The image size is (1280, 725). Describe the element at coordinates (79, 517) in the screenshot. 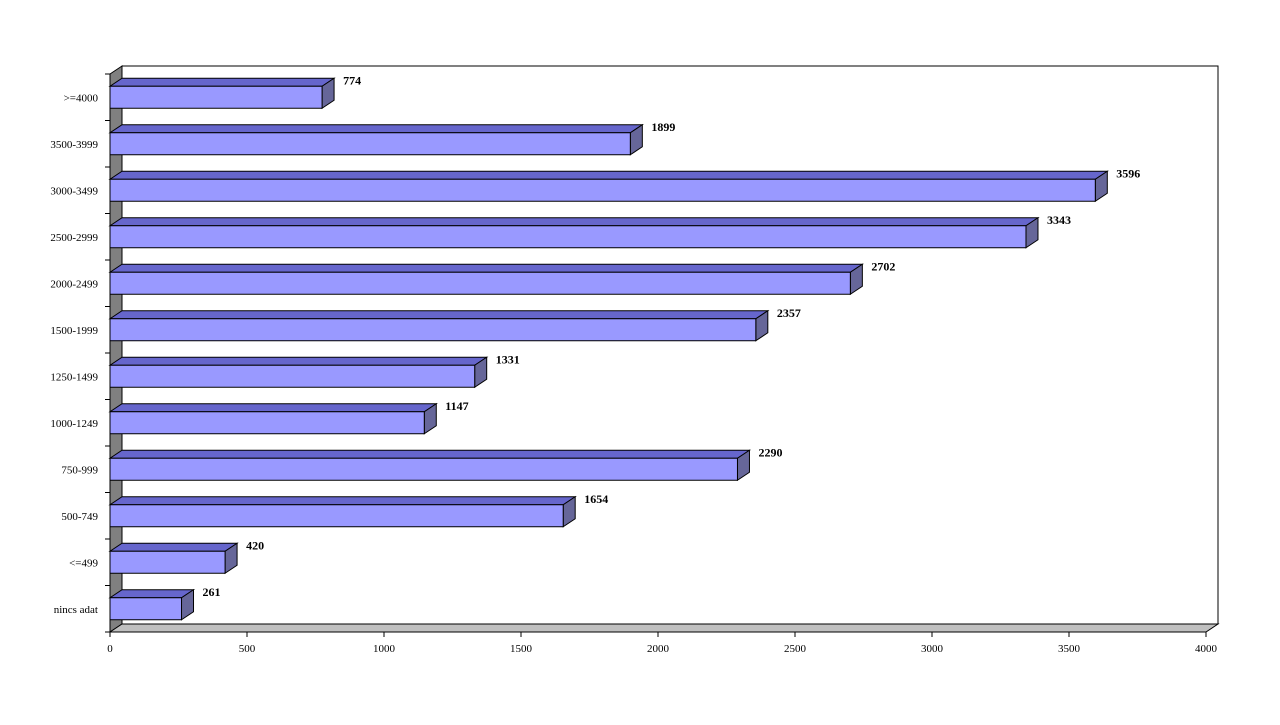

I see `category-label: 500-749` at that location.